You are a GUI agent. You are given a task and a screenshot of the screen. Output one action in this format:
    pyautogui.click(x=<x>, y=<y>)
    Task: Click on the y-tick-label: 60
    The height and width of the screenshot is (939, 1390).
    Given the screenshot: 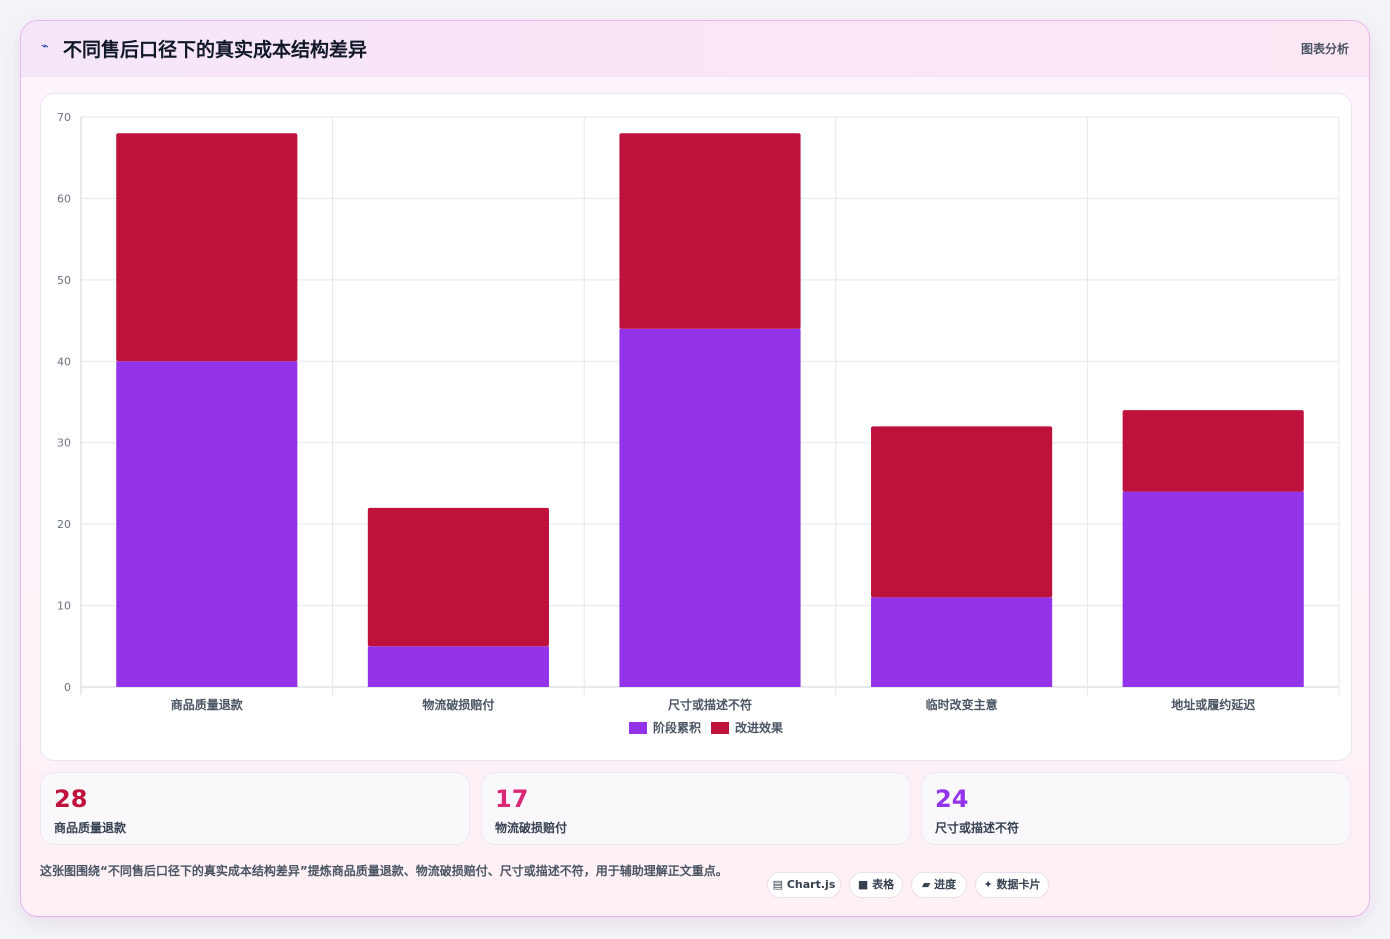 What is the action you would take?
    pyautogui.click(x=64, y=198)
    